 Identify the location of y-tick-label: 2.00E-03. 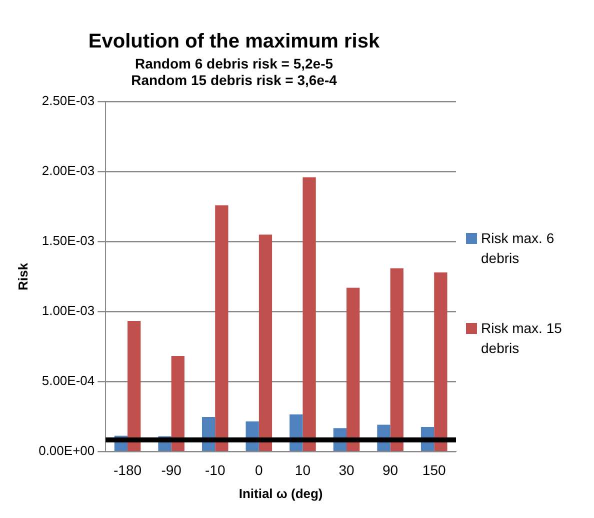
(68, 170).